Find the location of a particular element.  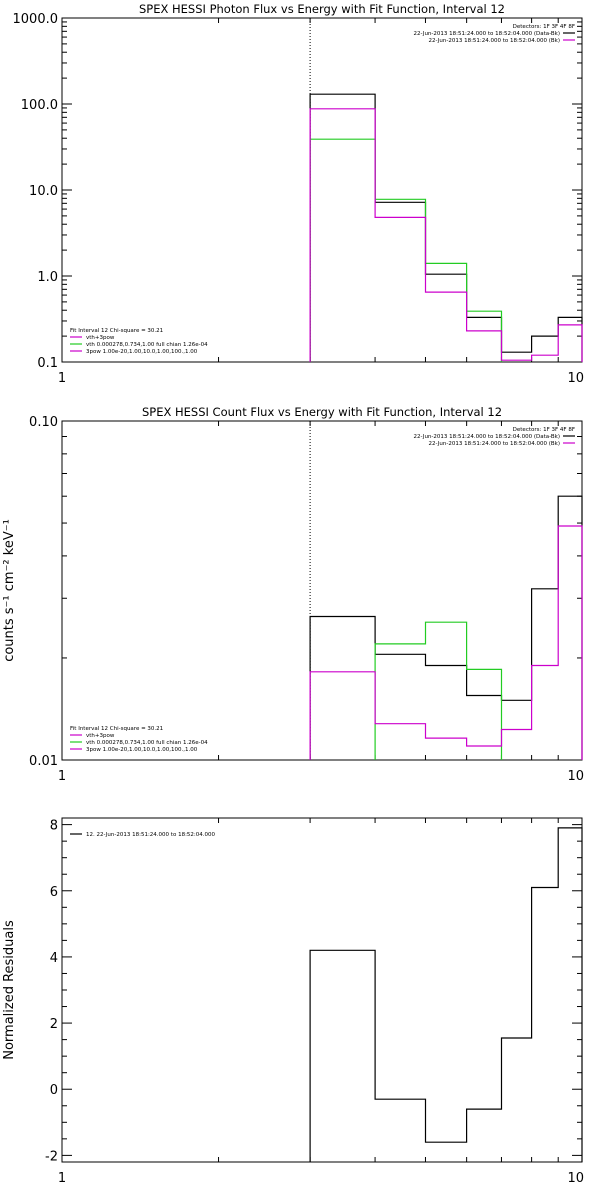

y-tick-label: 1.0 is located at coordinates (47, 277).